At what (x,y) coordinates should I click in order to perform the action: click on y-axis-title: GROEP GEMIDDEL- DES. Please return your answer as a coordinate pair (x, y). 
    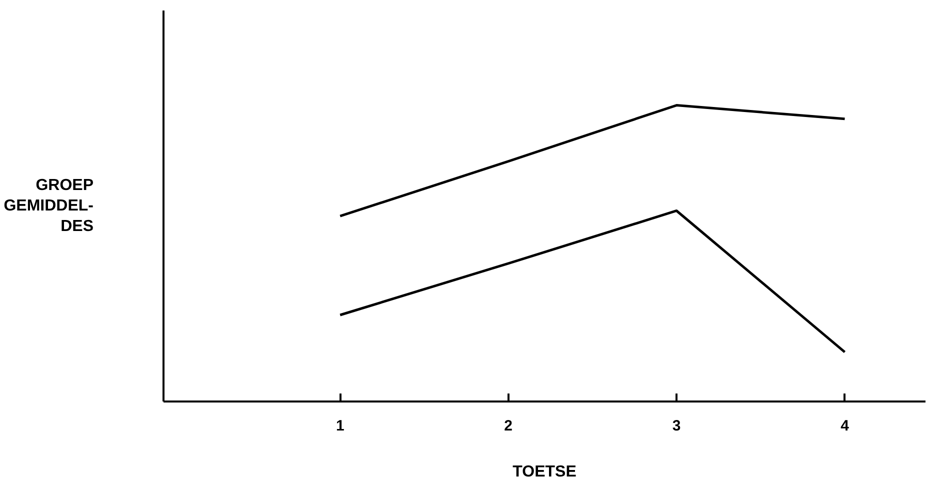
    Looking at the image, I should click on (49, 206).